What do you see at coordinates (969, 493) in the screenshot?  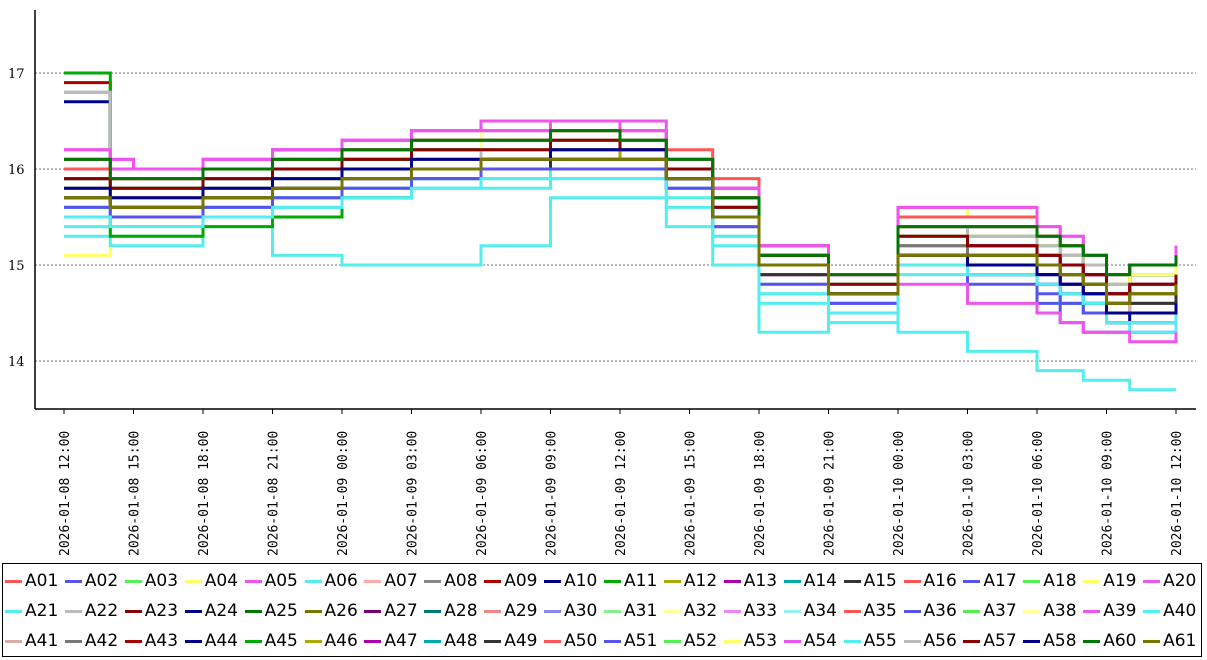 I see `x-tick-label: 2026-01-10 03:00` at bounding box center [969, 493].